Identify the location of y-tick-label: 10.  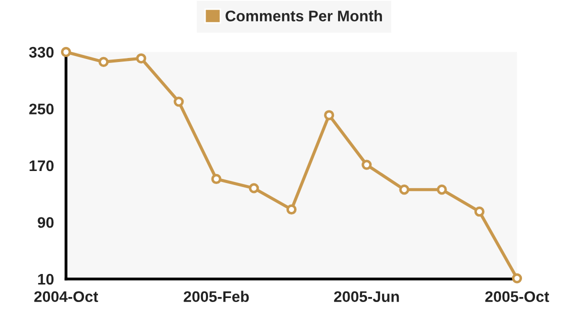
(46, 279).